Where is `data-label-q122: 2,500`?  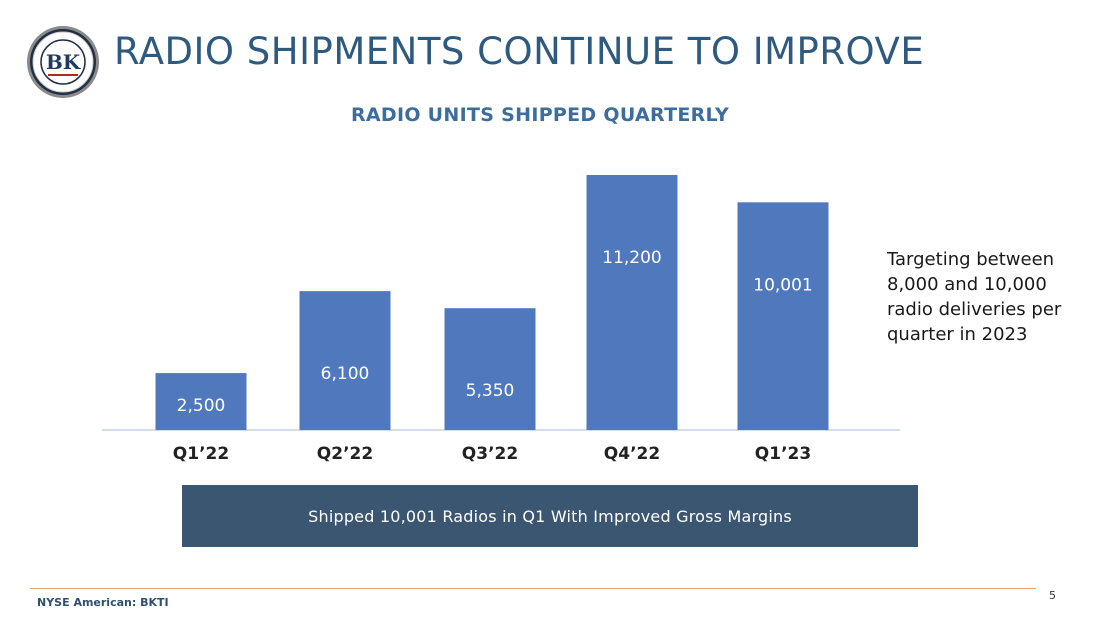
data-label-q122: 2,500 is located at coordinates (201, 406).